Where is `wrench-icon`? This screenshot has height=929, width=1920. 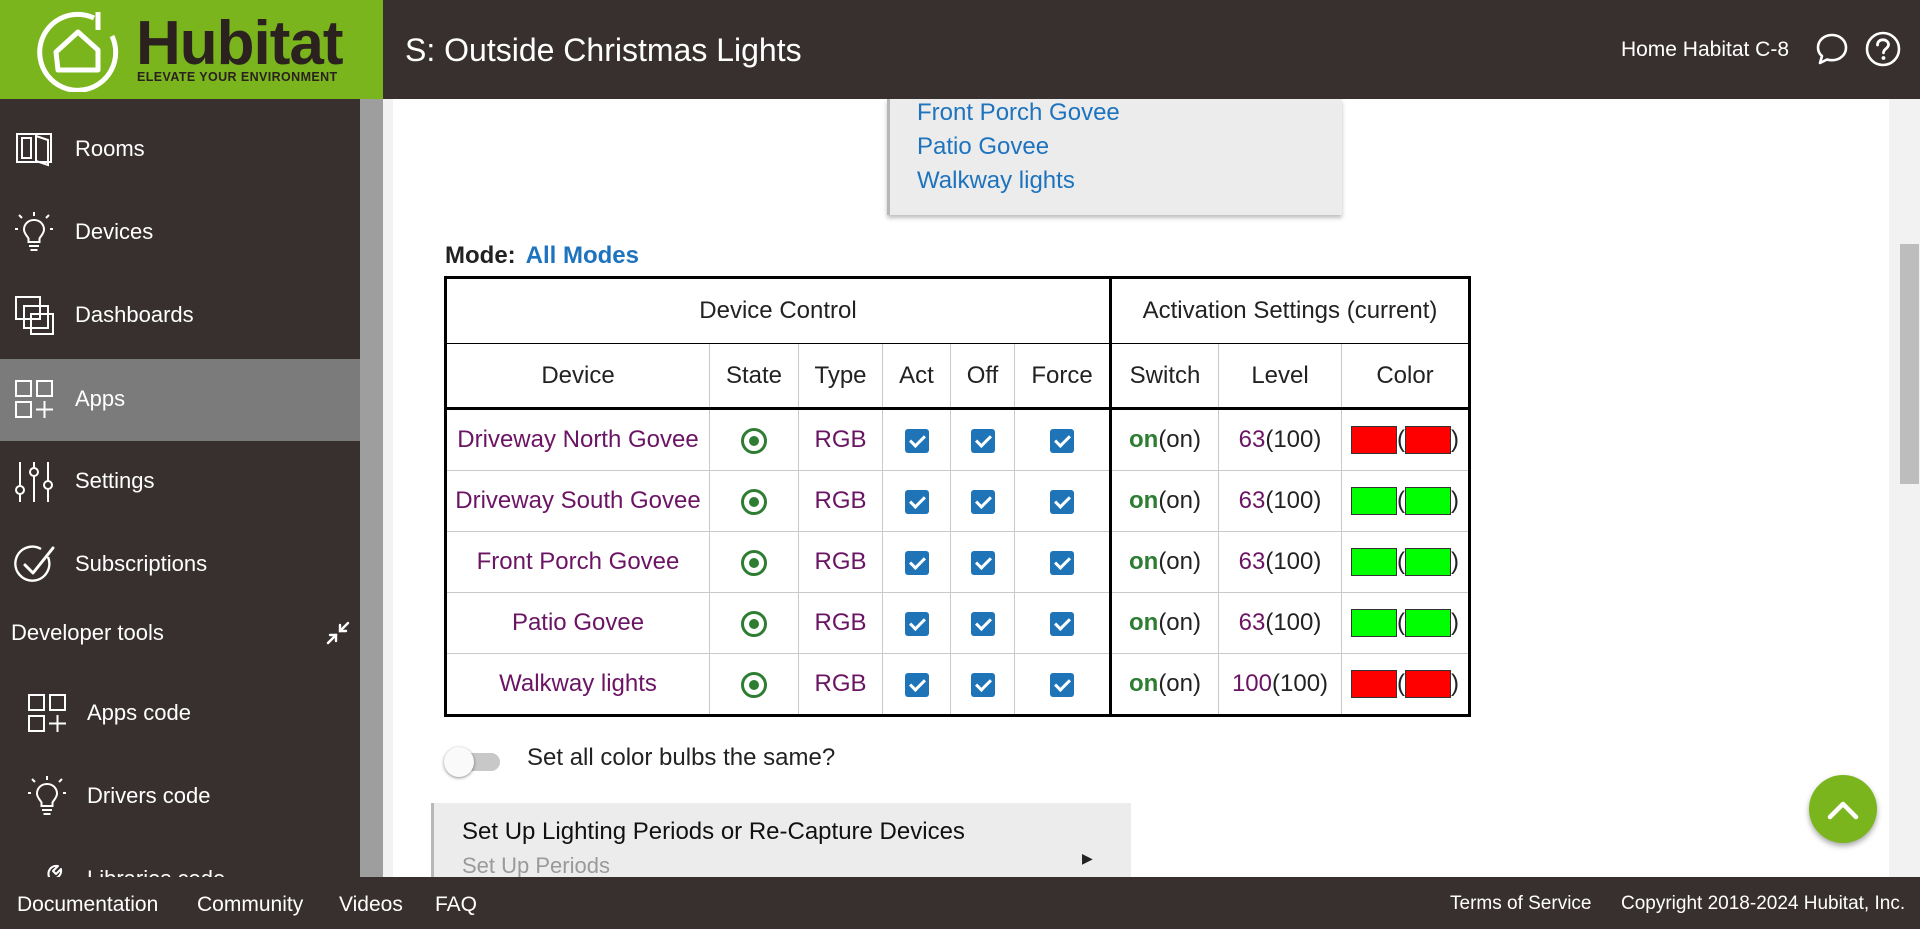
wrench-icon is located at coordinates (55, 870).